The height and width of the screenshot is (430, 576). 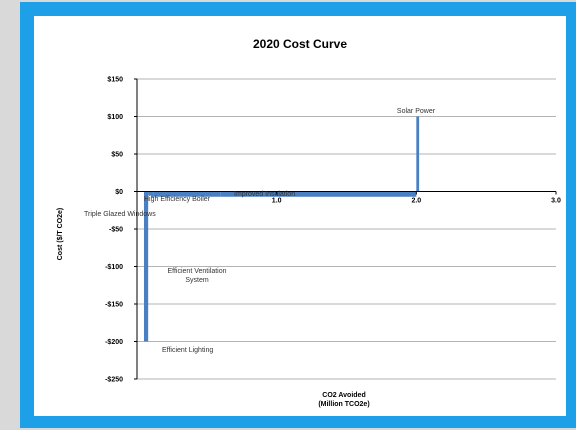 What do you see at coordinates (416, 111) in the screenshot?
I see `bar-label-5: Solar Power` at bounding box center [416, 111].